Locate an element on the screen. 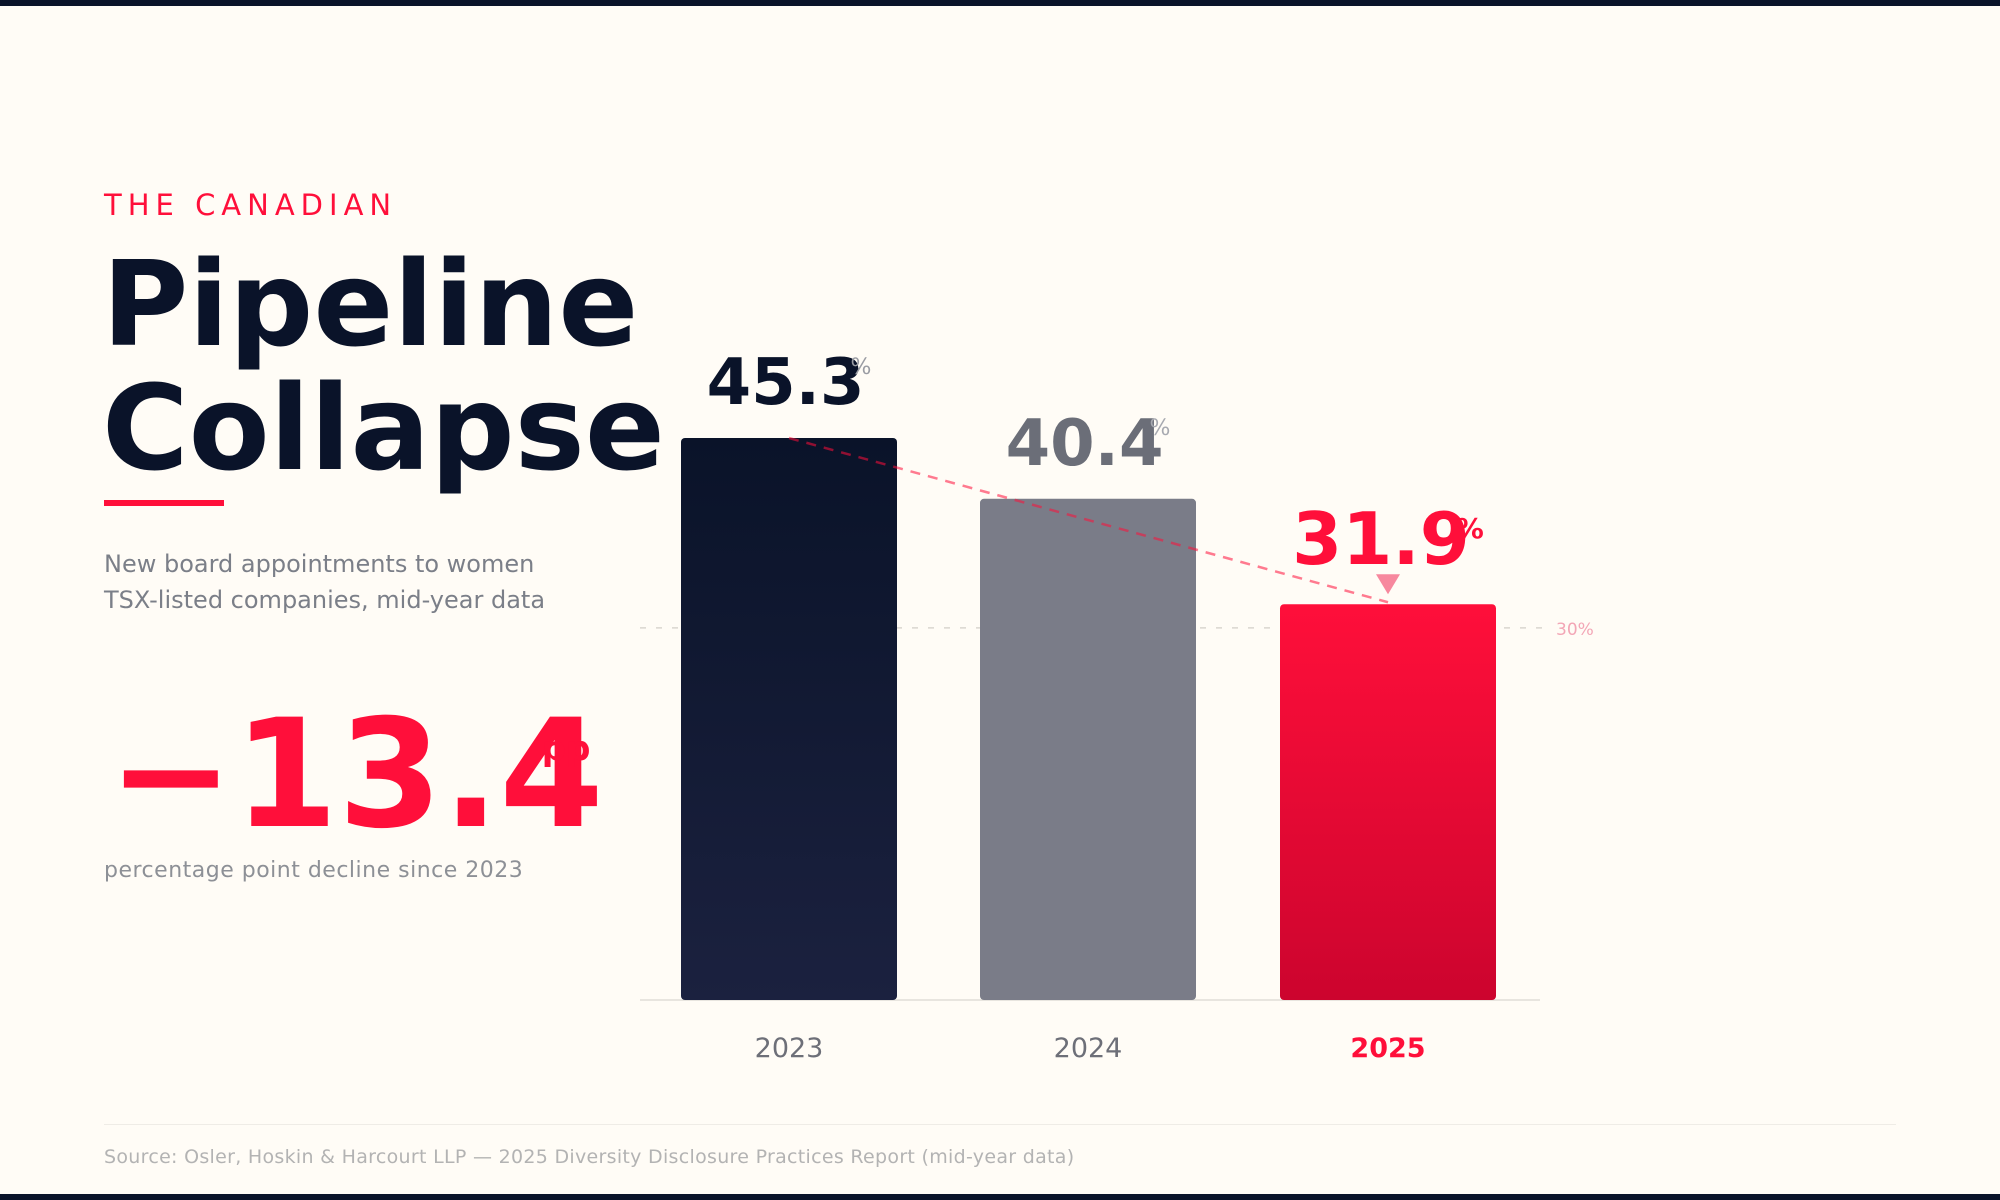 This screenshot has width=2000, height=1200. subtitle-line-1: New board appointments to women is located at coordinates (319, 564).